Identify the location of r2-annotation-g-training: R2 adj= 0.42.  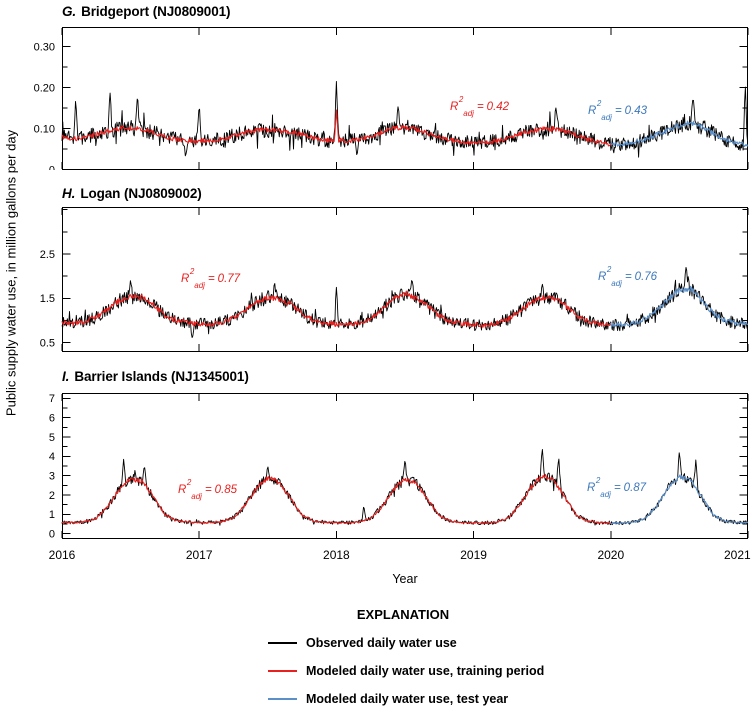
(480, 106).